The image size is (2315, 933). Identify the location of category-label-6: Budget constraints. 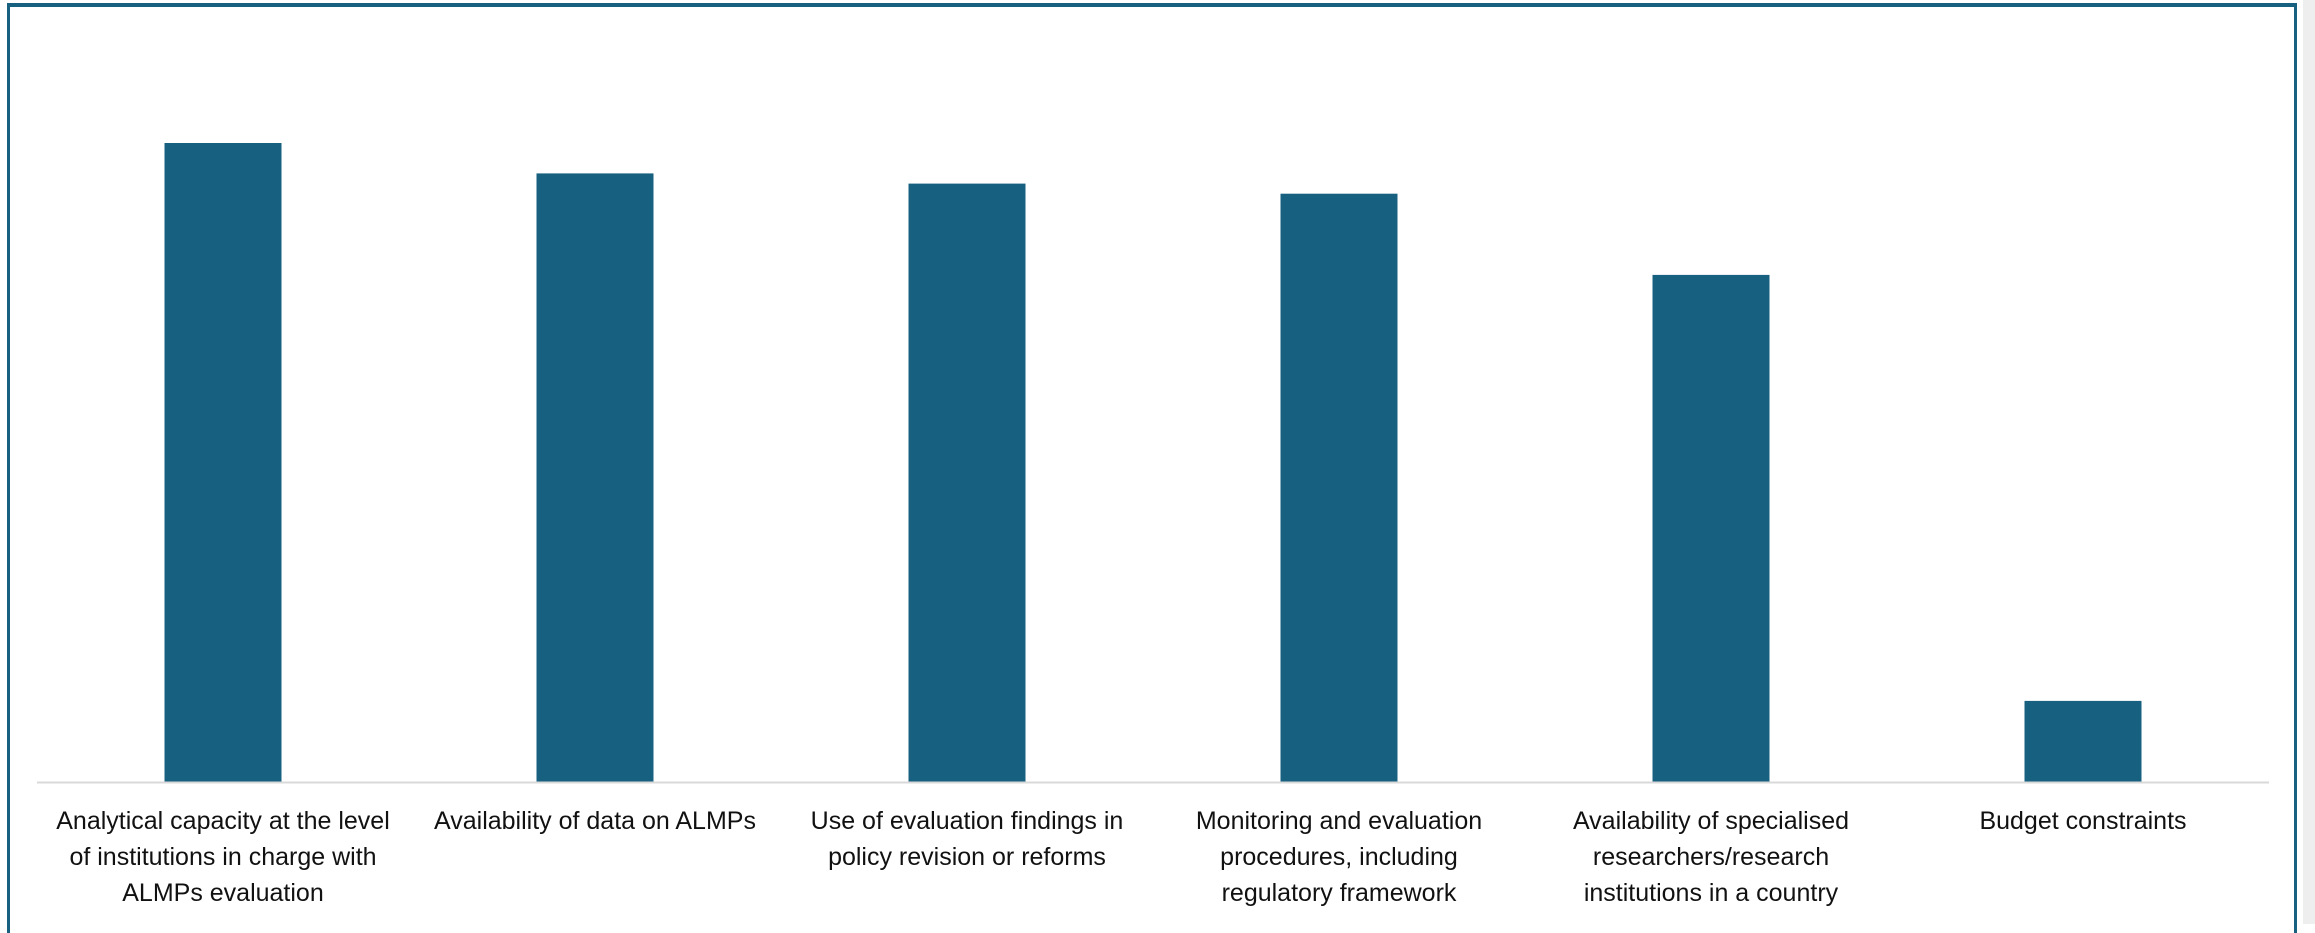
(2082, 821).